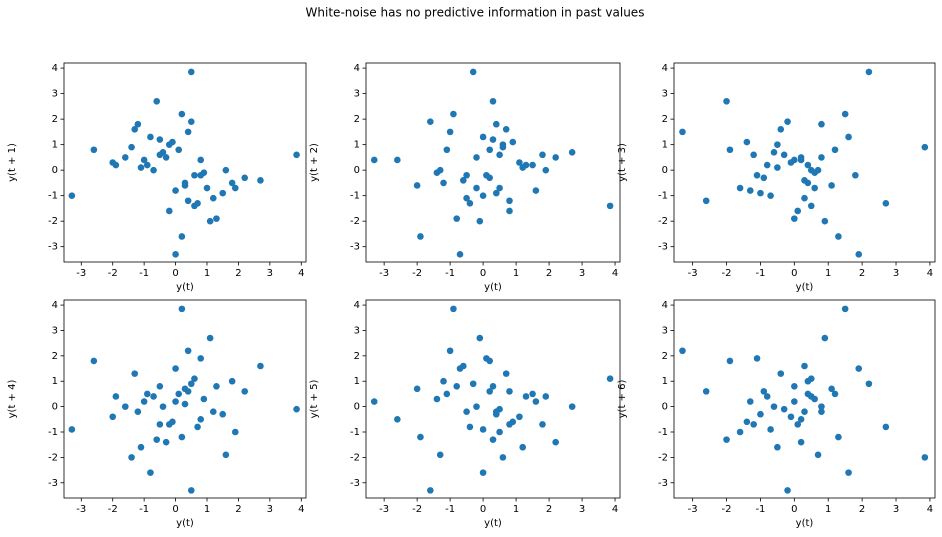 Image resolution: width=942 pixels, height=537 pixels. What do you see at coordinates (357, 381) in the screenshot?
I see `y-tick-label: 1` at bounding box center [357, 381].